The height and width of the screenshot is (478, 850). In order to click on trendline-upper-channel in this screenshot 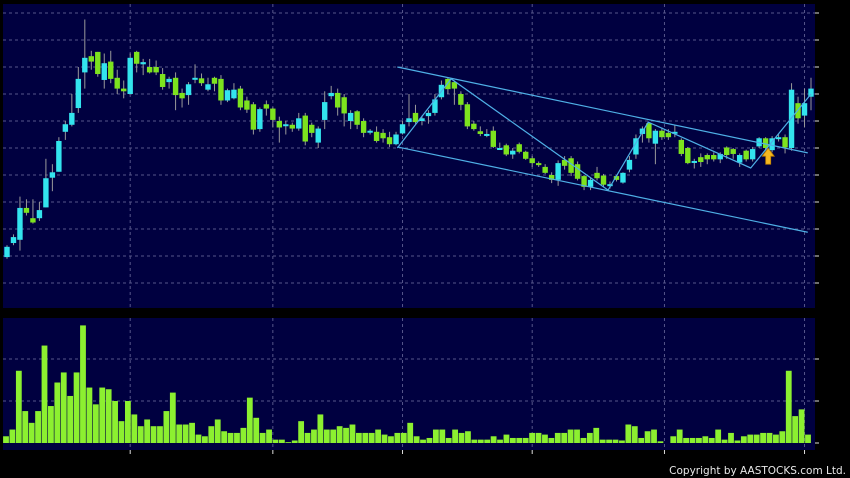, I will do `click(602, 110)`.